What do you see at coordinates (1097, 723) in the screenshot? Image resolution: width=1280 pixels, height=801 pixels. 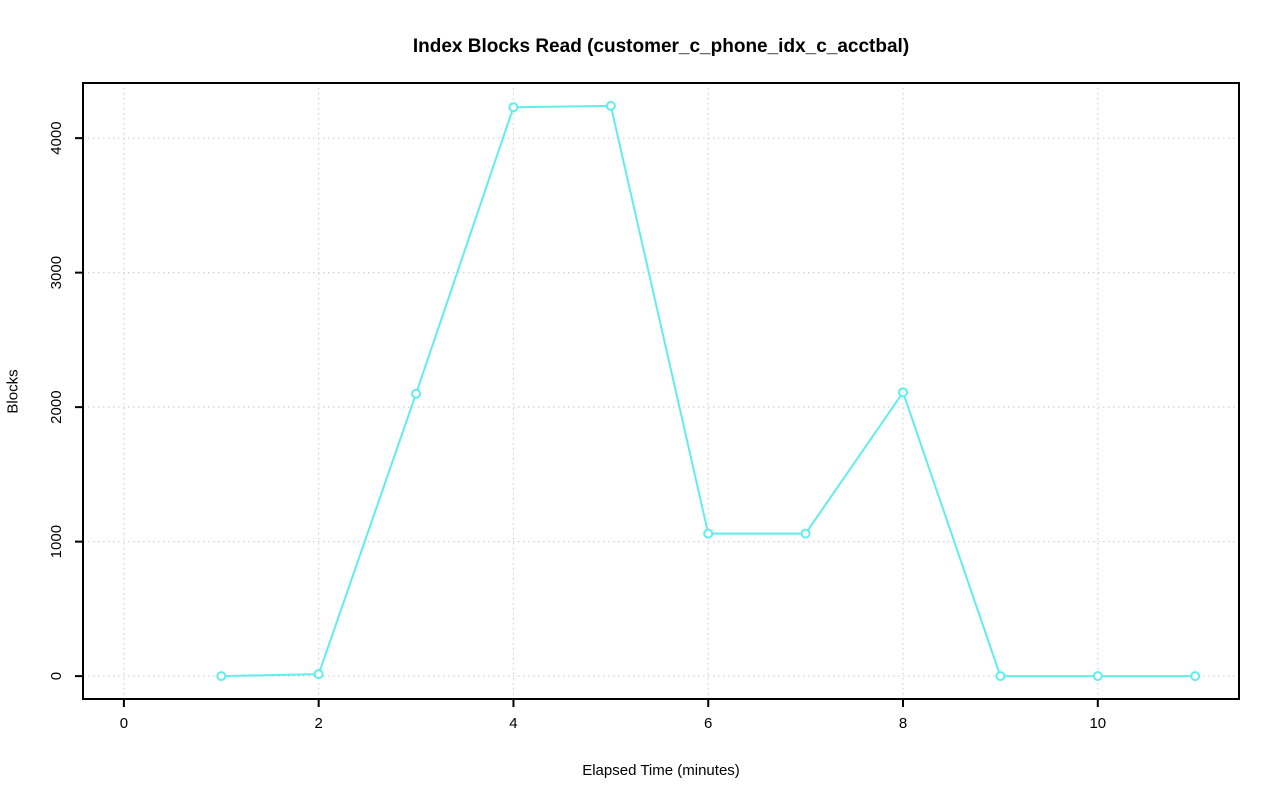 I see `x-tick-label: 10` at bounding box center [1097, 723].